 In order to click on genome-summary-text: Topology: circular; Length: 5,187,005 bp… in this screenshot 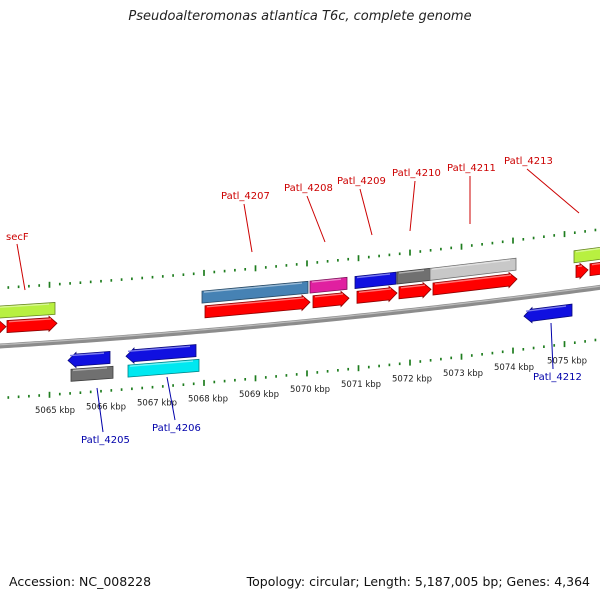, I will do `click(418, 581)`.